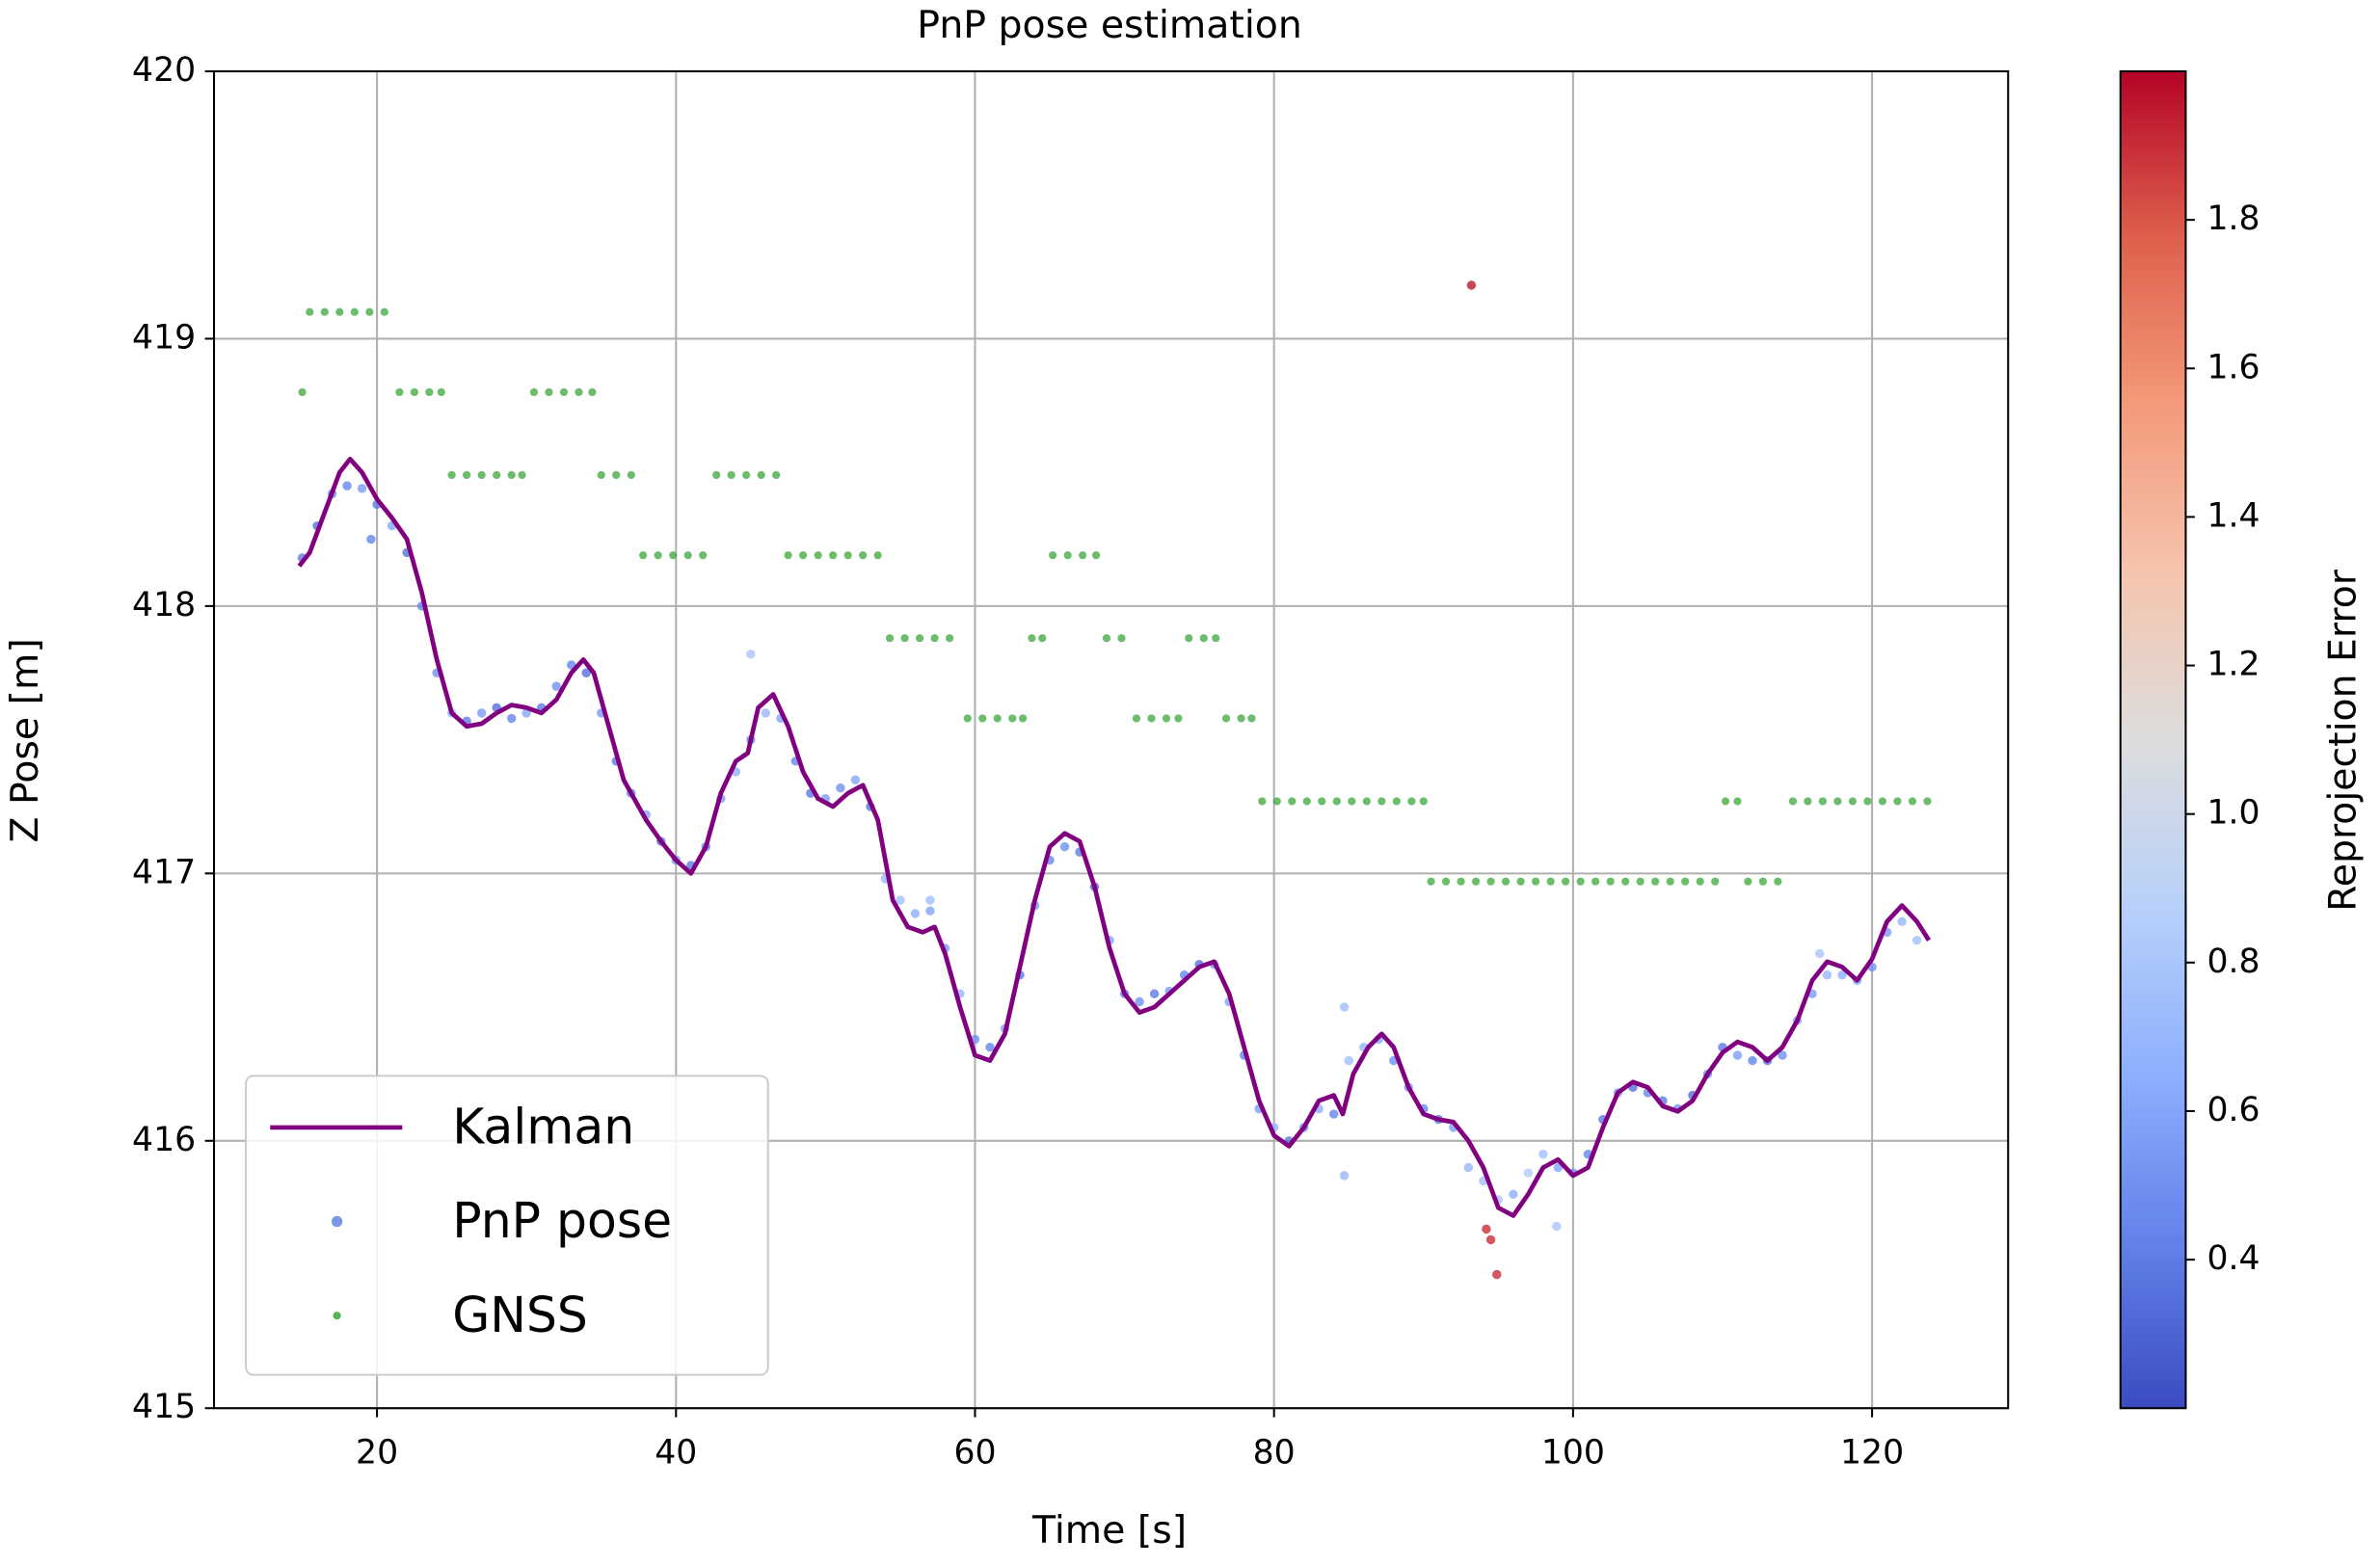 This screenshot has width=2380, height=1566. I want to click on x-tick-label: 20, so click(377, 1453).